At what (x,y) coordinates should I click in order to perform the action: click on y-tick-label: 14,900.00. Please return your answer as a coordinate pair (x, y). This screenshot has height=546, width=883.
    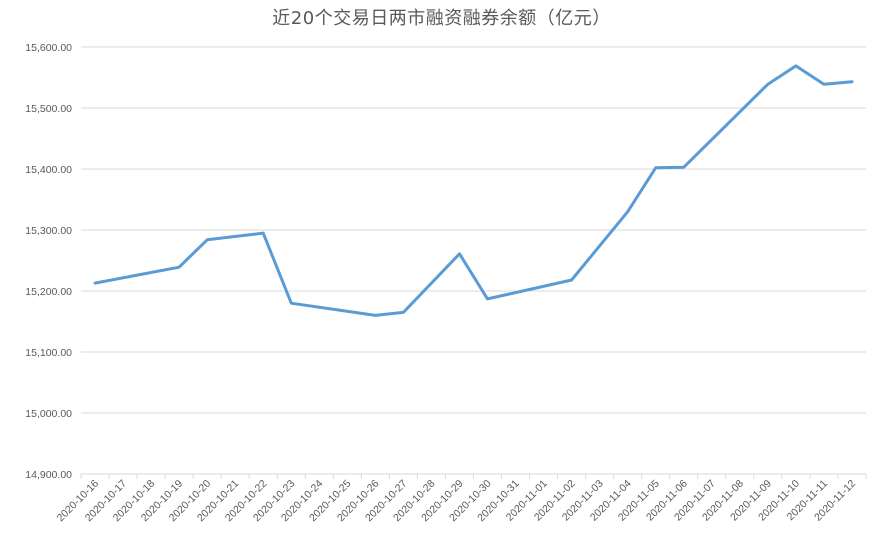
    Looking at the image, I should click on (48, 475).